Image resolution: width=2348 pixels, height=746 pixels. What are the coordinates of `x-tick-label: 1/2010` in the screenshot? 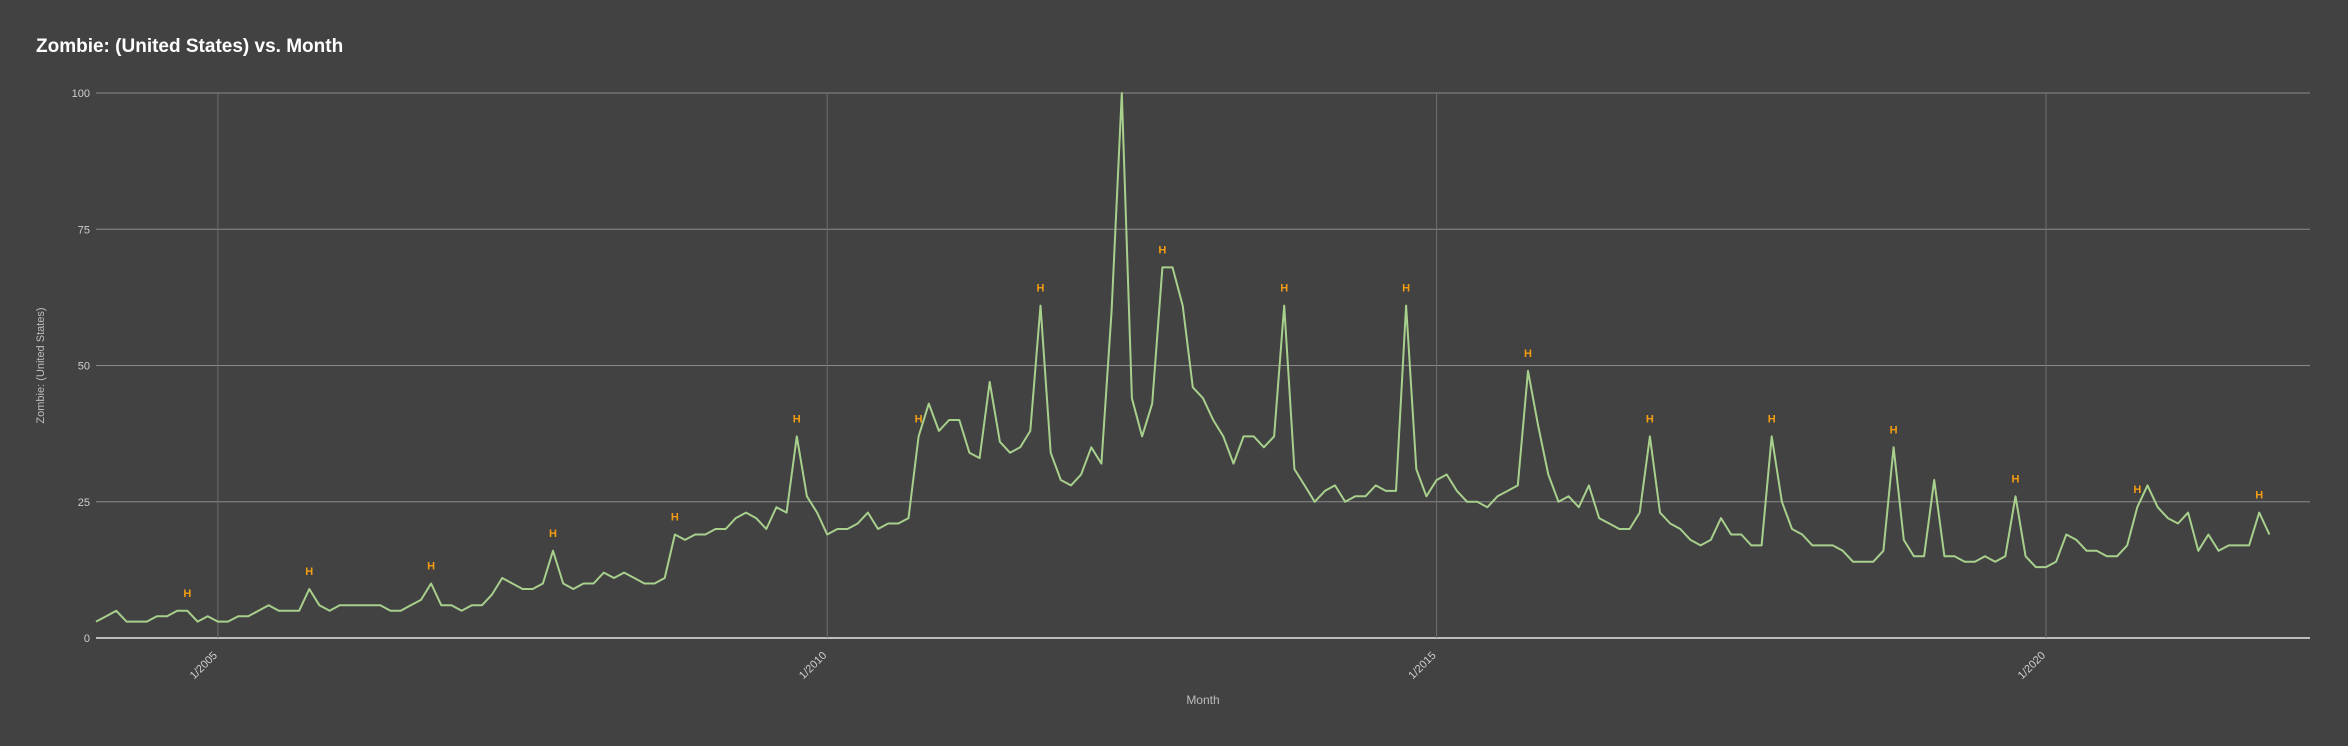 It's located at (813, 666).